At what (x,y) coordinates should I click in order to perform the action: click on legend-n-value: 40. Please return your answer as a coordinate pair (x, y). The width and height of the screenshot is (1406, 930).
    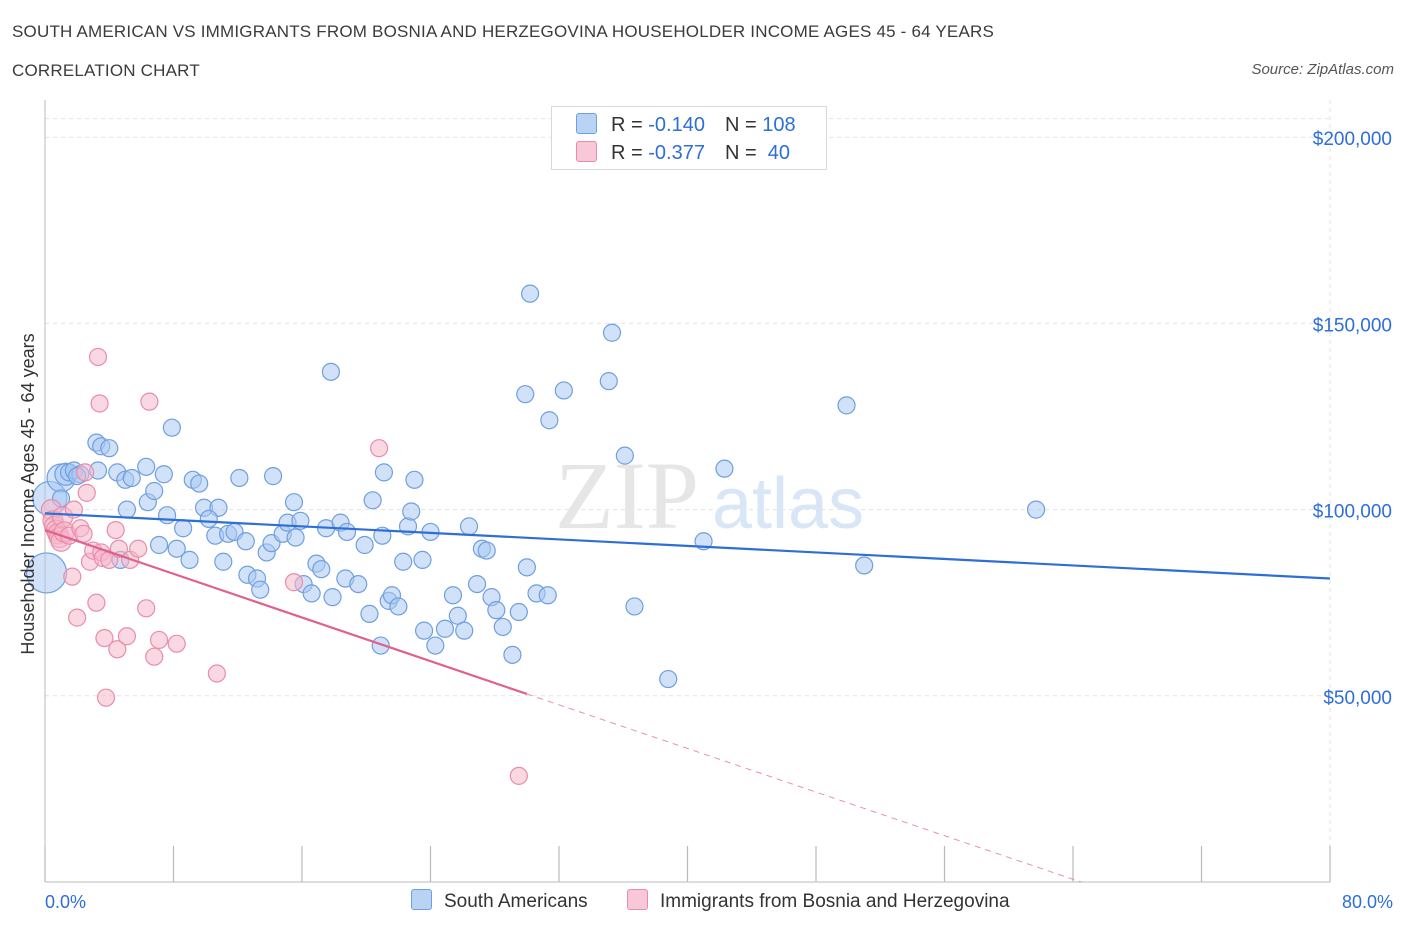
    Looking at the image, I should click on (776, 153).